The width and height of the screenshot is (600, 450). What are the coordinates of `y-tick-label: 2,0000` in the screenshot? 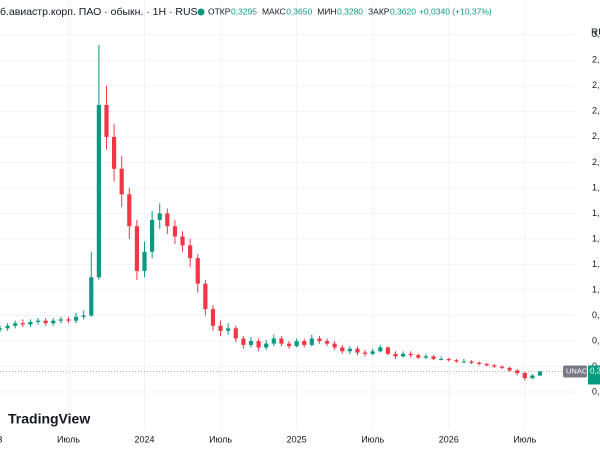 It's located at (596, 162).